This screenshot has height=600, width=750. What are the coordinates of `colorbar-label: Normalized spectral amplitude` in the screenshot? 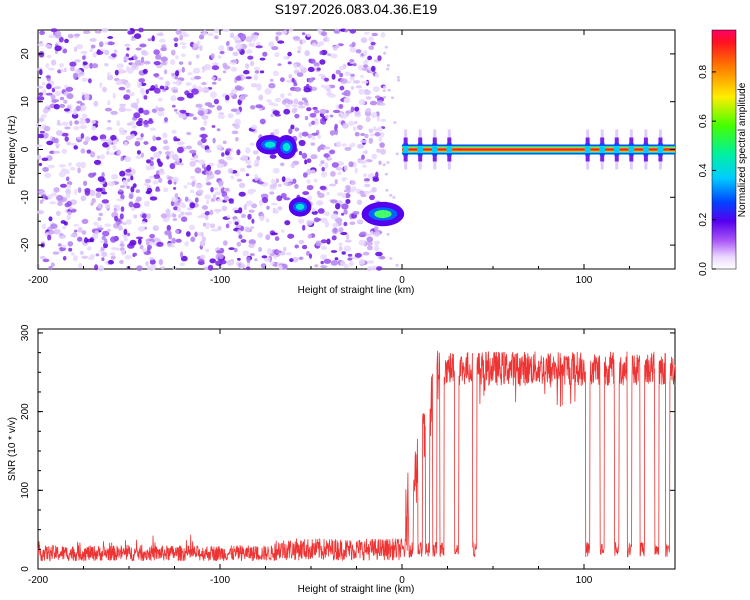 It's located at (742, 149).